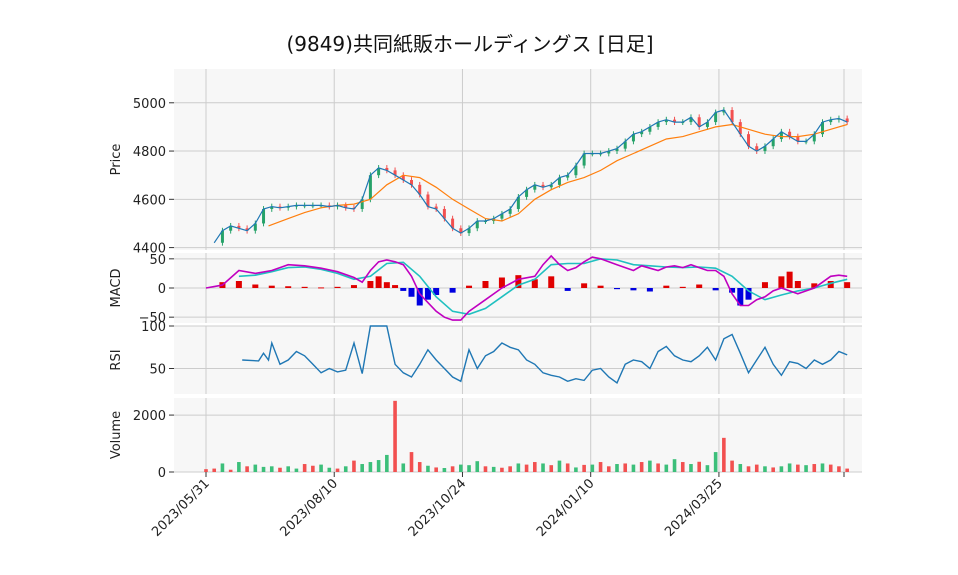 The image size is (958, 575). I want to click on volume-ylabel: Volume, so click(116, 435).